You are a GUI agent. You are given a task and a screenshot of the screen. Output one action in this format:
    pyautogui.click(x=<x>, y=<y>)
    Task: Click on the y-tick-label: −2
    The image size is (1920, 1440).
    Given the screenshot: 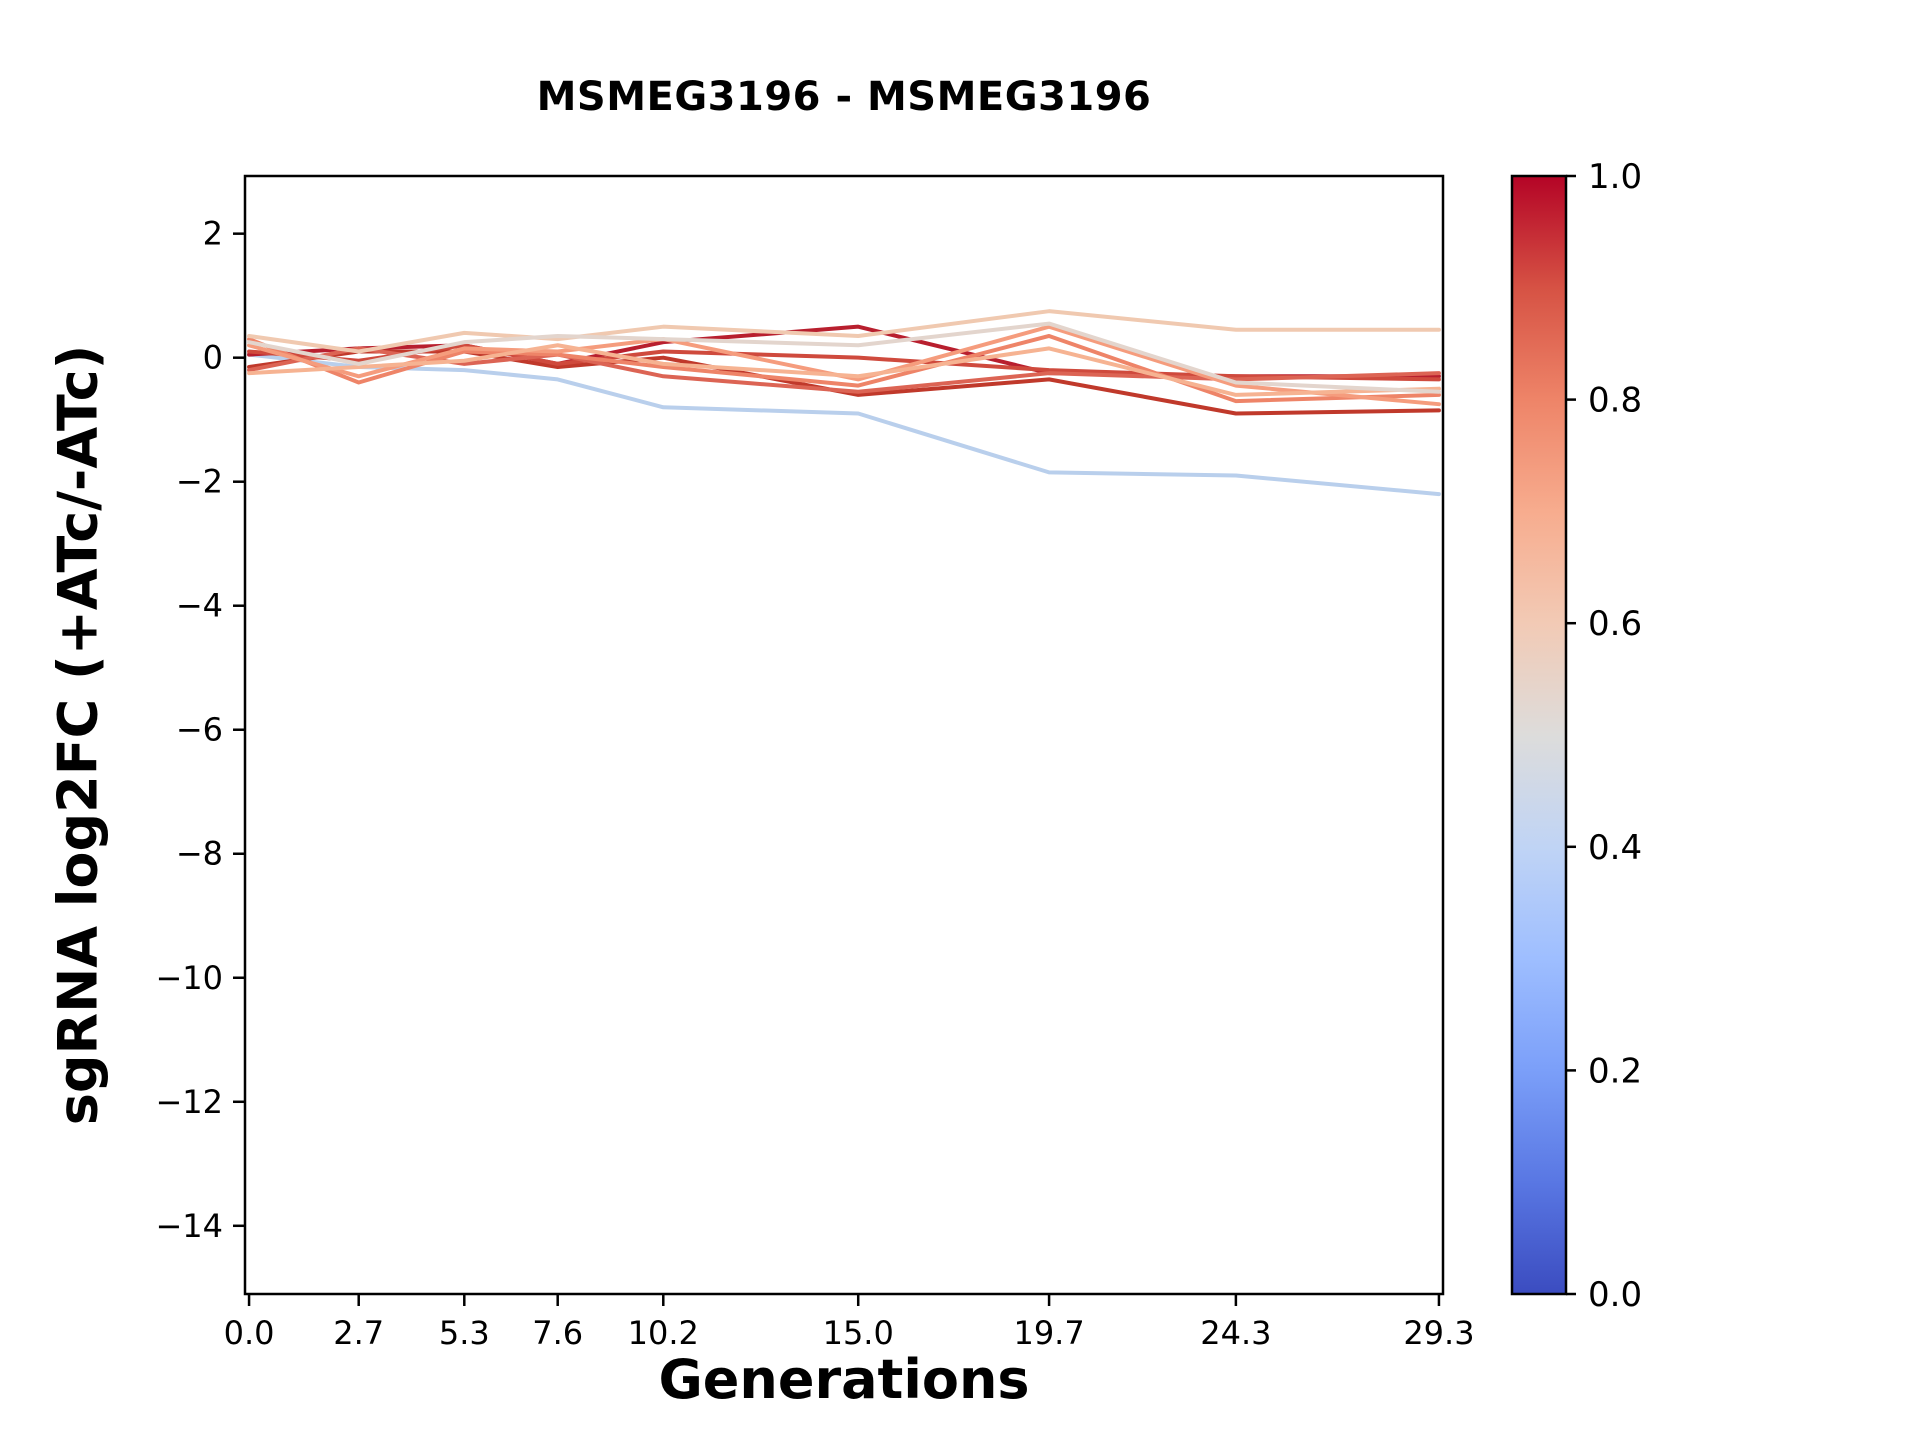 What is the action you would take?
    pyautogui.click(x=199, y=482)
    